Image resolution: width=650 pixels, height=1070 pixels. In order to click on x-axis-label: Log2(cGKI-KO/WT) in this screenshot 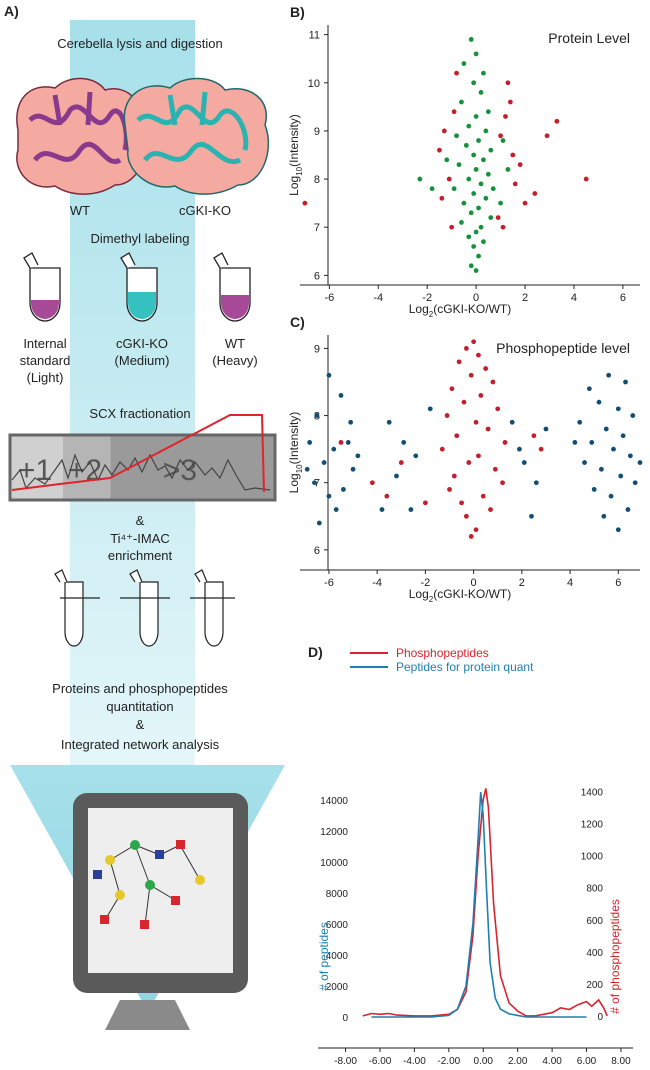, I will do `click(460, 595)`.